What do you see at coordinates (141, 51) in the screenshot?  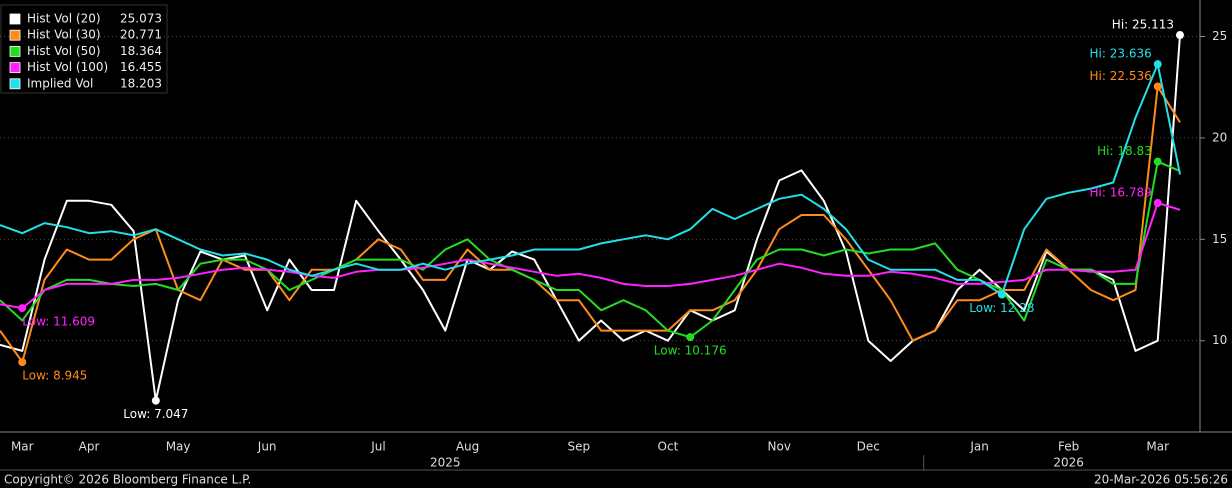 I see `legend-value: 18.364` at bounding box center [141, 51].